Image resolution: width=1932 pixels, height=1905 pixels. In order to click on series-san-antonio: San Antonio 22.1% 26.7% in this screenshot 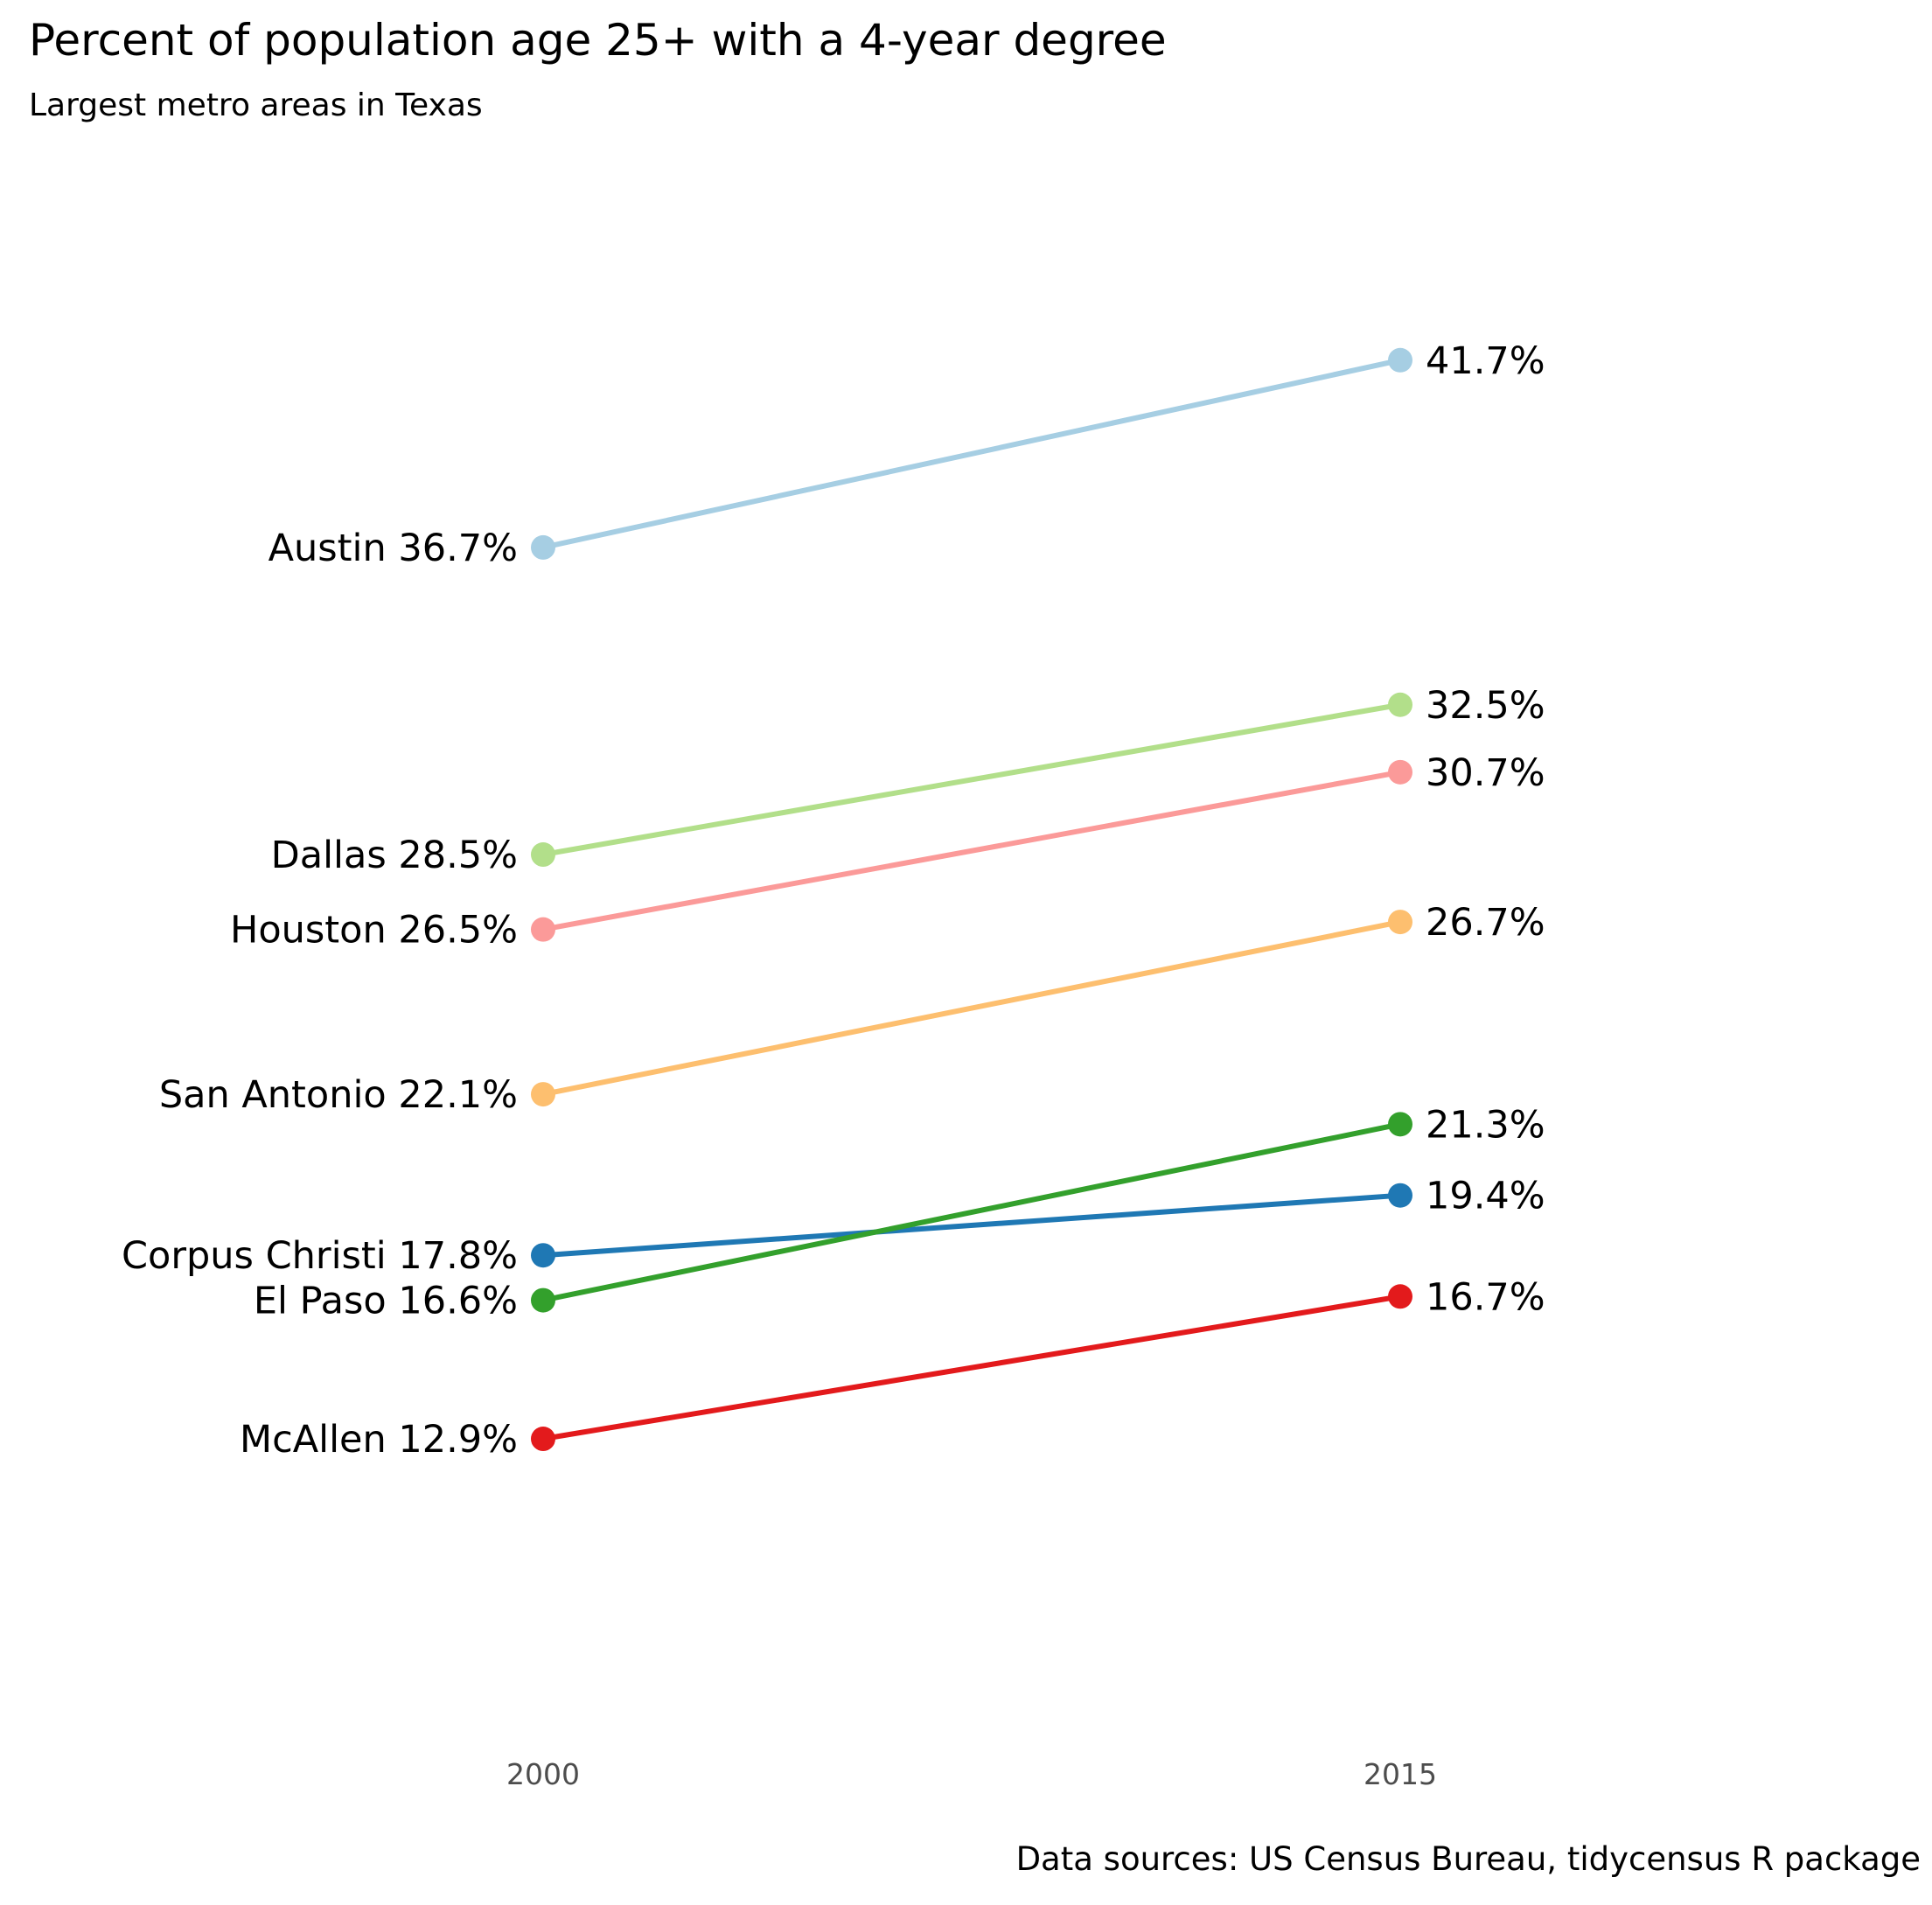, I will do `click(852, 1009)`.